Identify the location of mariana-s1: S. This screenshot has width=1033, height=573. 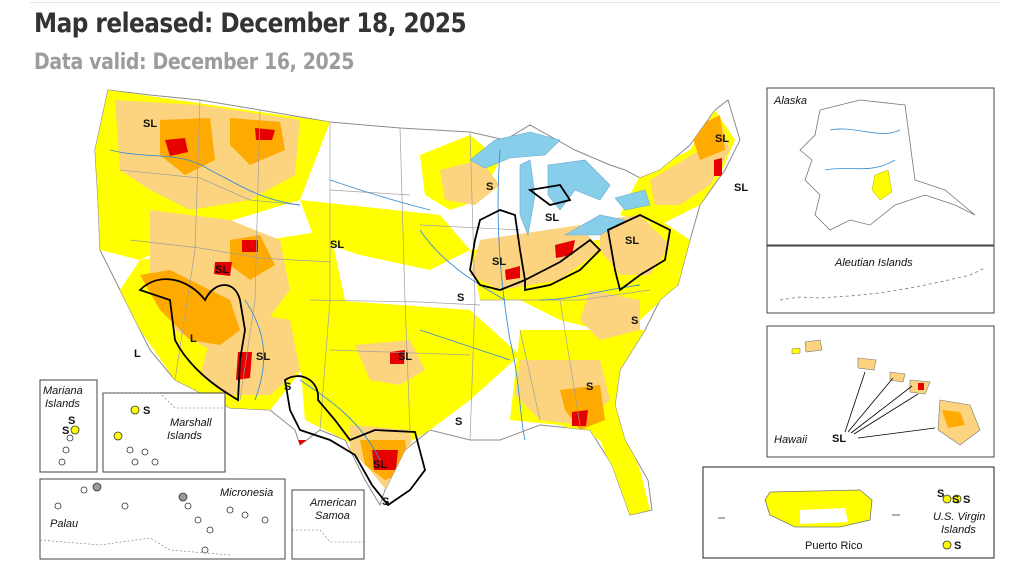
(71, 421).